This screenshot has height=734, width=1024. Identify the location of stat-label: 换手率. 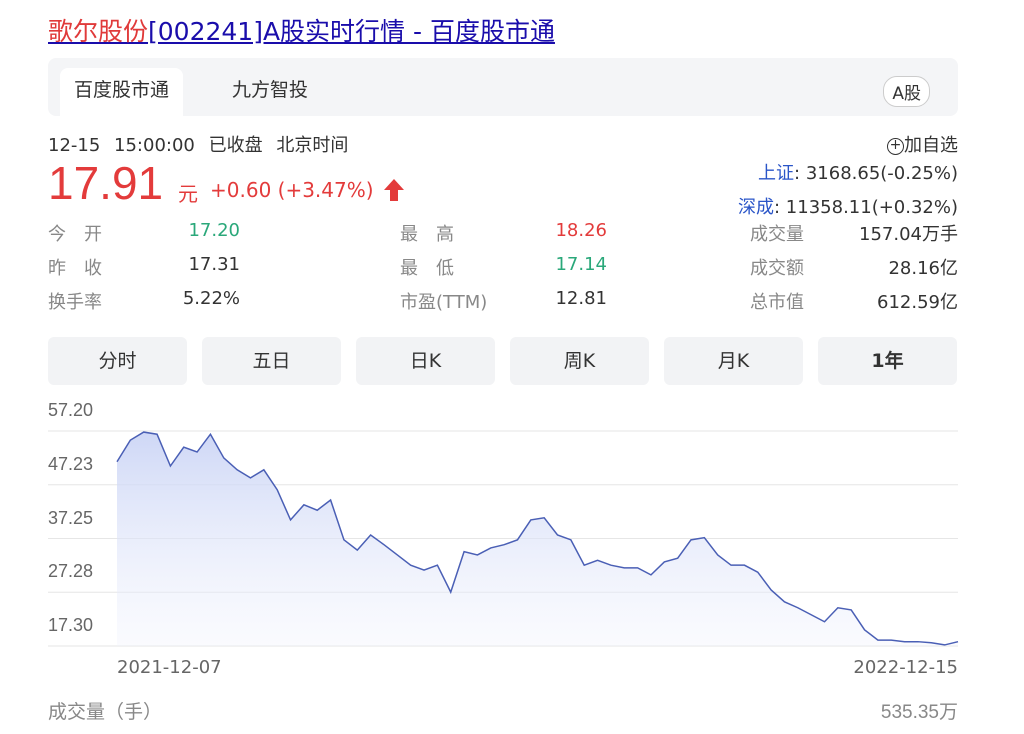
(75, 302).